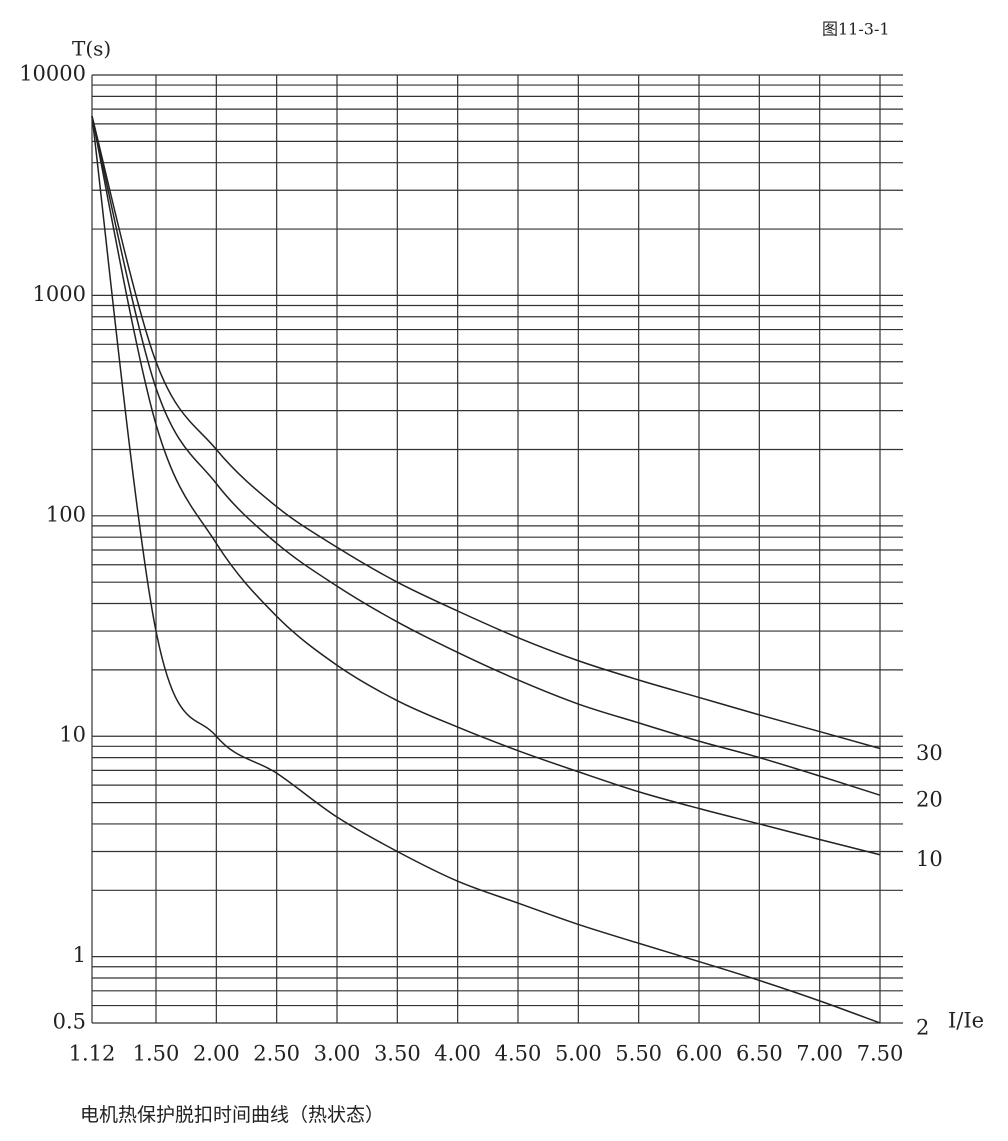 This screenshot has height=1141, width=1008. I want to click on x-tick-label: 5.00, so click(578, 1054).